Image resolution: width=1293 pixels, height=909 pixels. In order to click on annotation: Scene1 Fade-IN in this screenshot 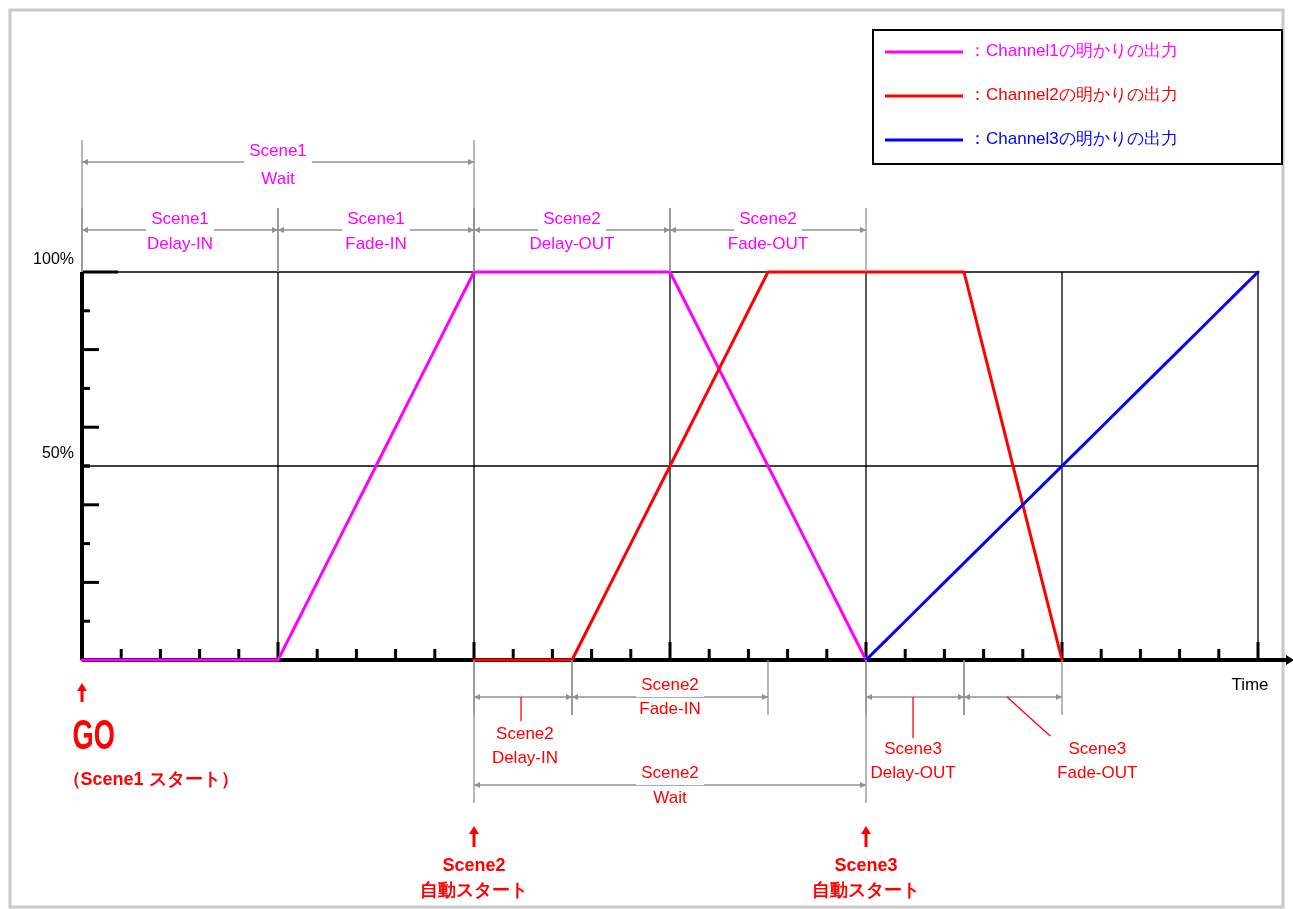, I will do `click(376, 240)`.